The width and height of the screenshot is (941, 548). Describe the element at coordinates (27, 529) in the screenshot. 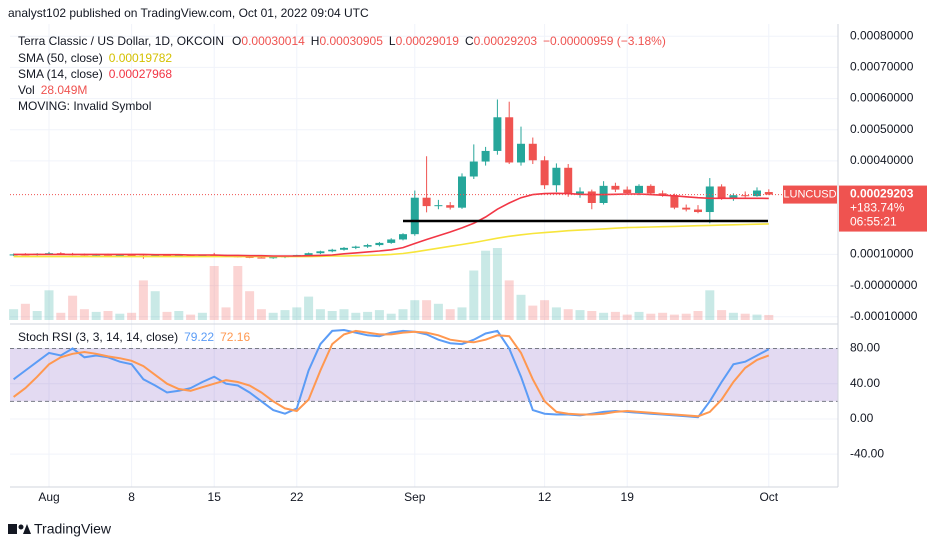

I see `logo-shape` at that location.